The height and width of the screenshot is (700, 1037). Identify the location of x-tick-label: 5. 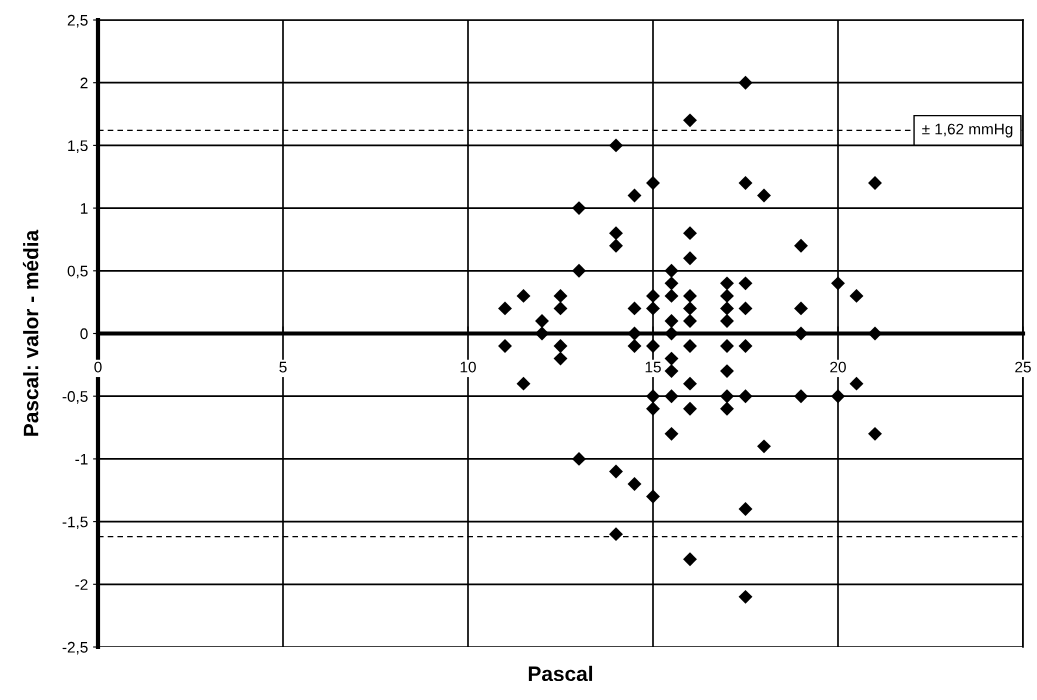
(283, 367).